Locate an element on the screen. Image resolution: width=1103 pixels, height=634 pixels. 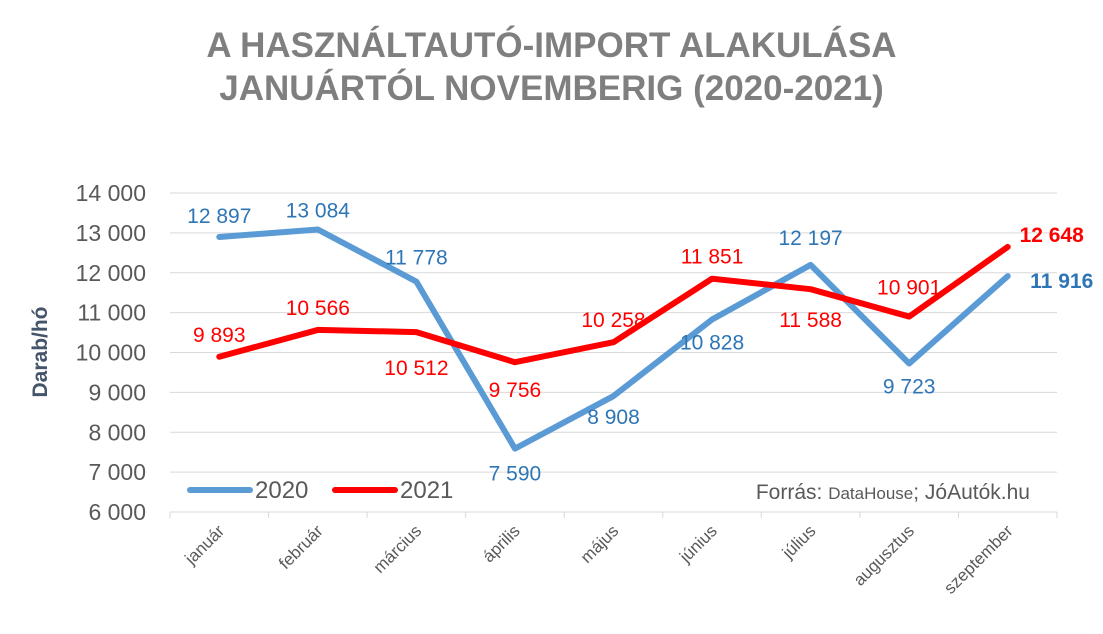
y-tick-label: 9 000 is located at coordinates (117, 392).